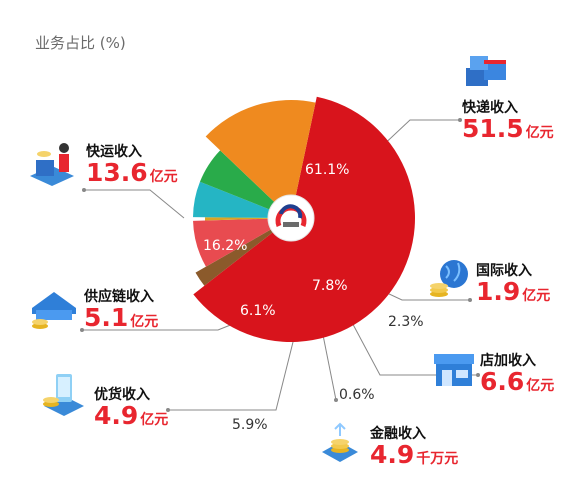 The height and width of the screenshot is (496, 580). Describe the element at coordinates (134, 204) in the screenshot. I see `connector-freight` at that location.